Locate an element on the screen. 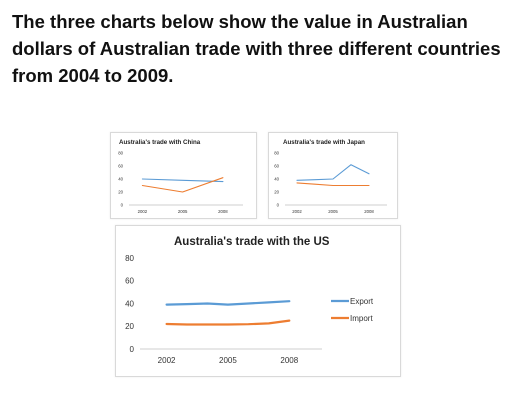  us-y-tick-label: 80 is located at coordinates (129, 258).